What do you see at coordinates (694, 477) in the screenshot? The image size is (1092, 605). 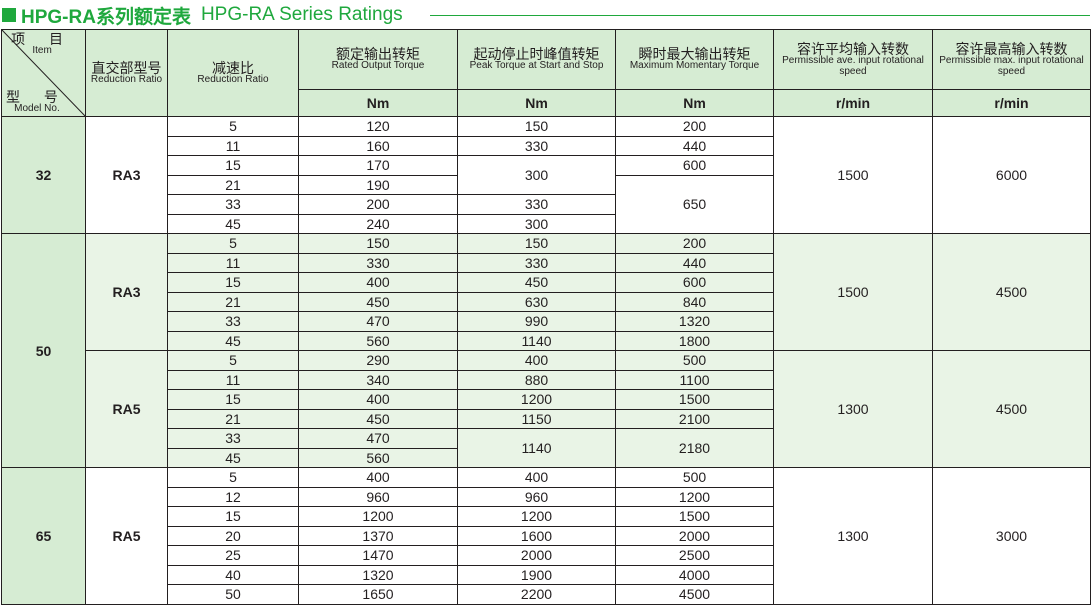 I see `max-torque-cell: 500` at bounding box center [694, 477].